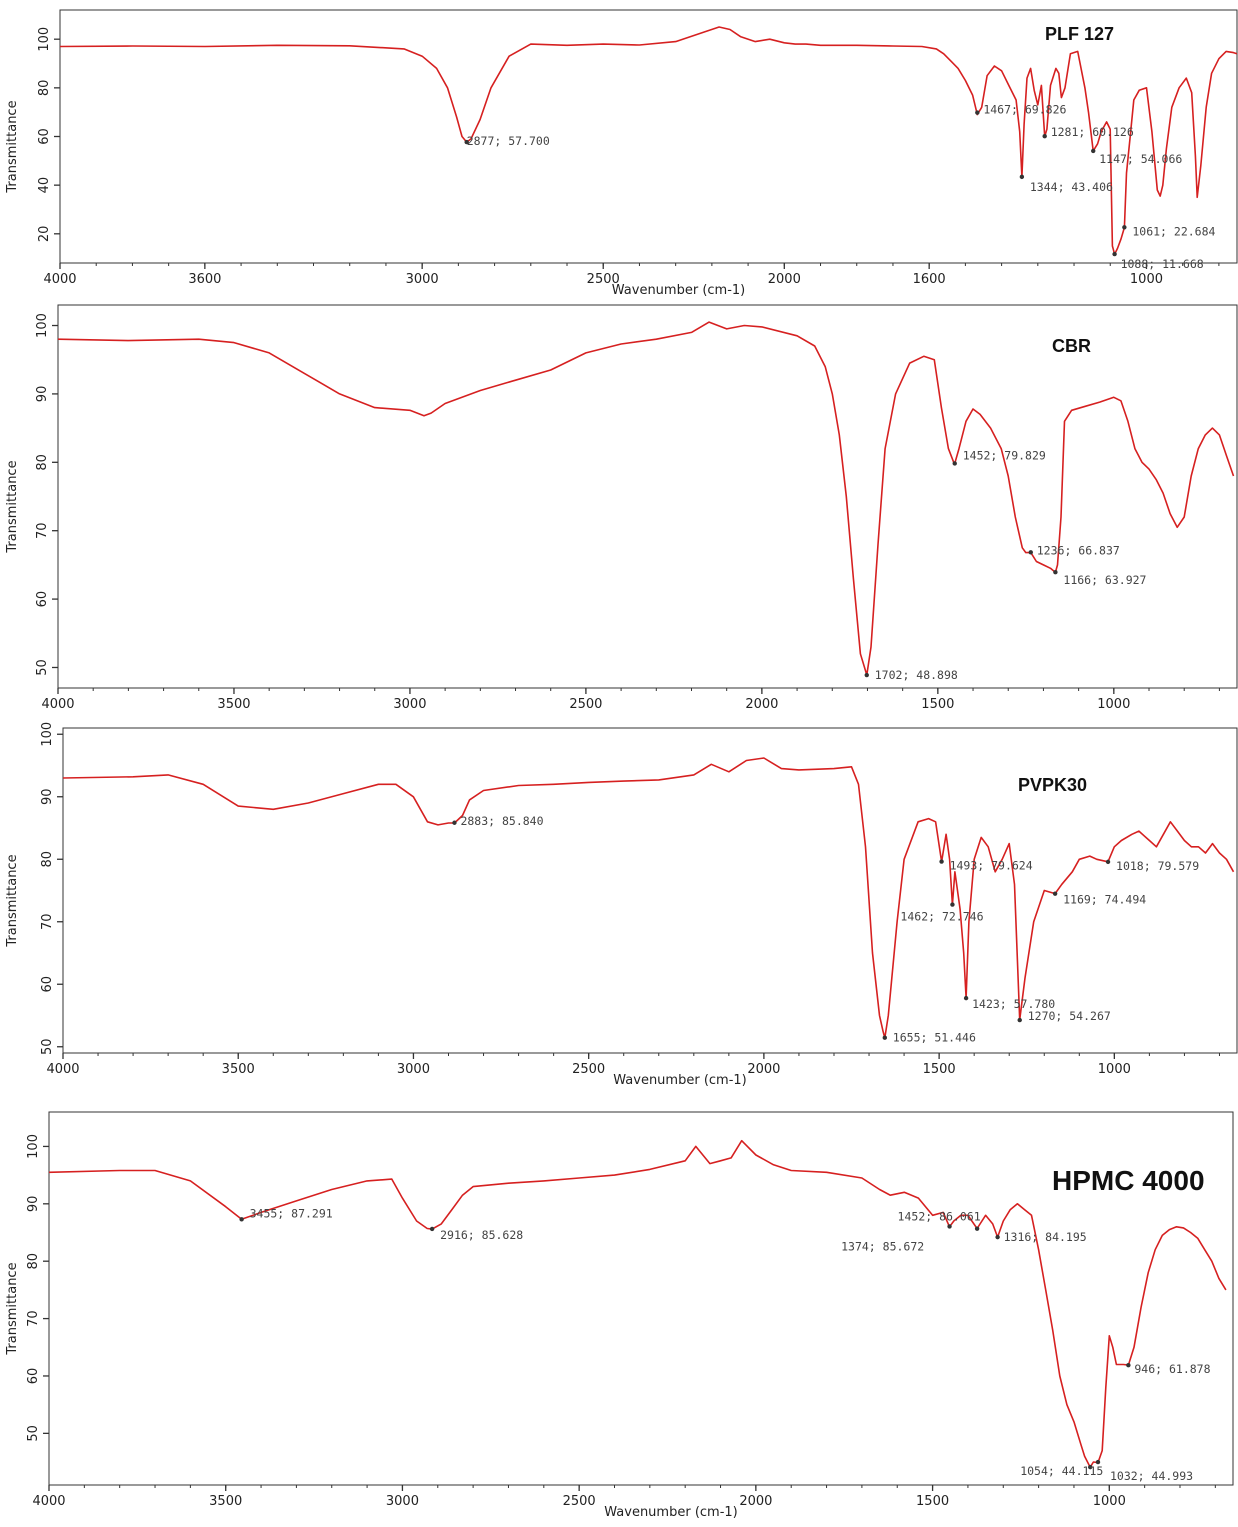  What do you see at coordinates (934, 1038) in the screenshot?
I see `peak-label: 1655; 51.446` at bounding box center [934, 1038].